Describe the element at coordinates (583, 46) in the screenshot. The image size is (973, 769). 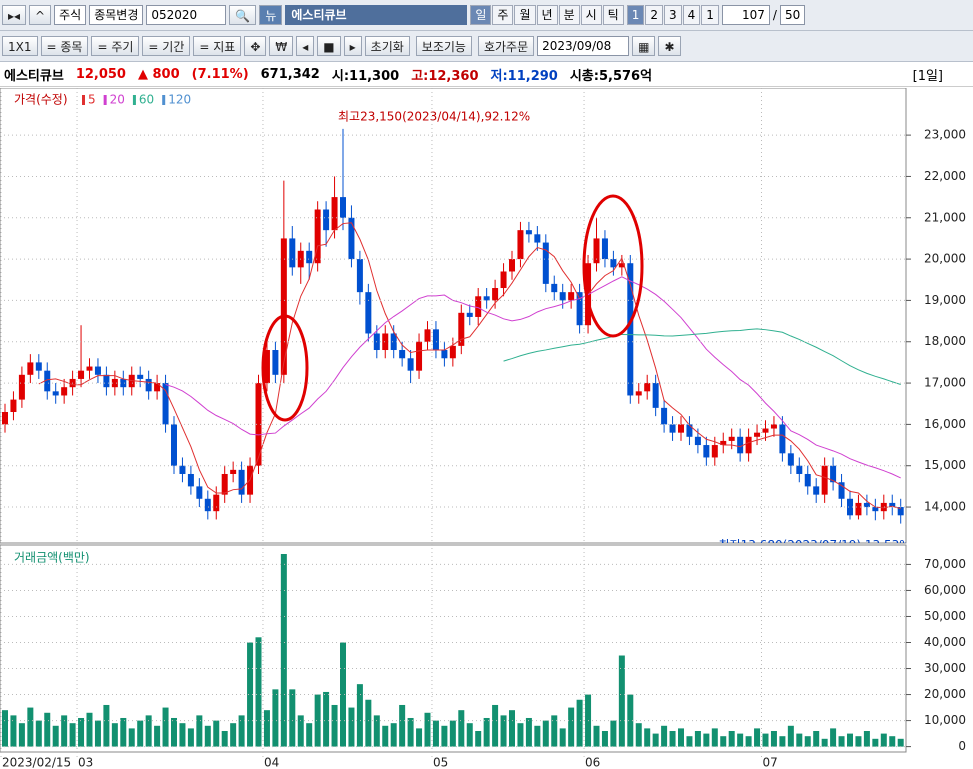
I see `date-input: 2023/09/08` at that location.